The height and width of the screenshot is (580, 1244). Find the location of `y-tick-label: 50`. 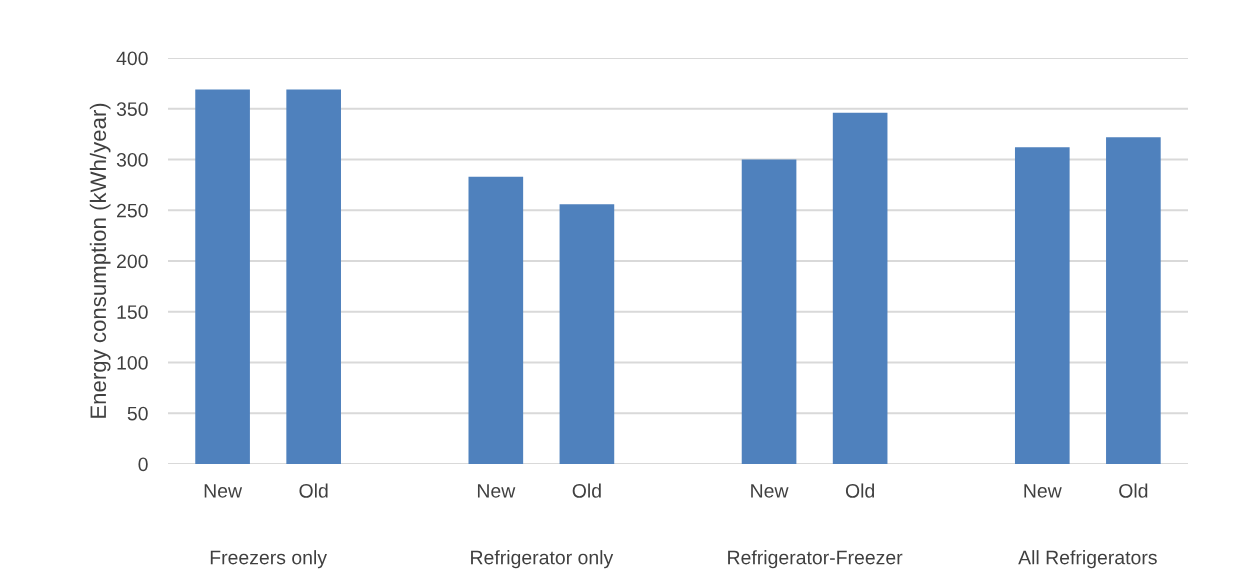

y-tick-label: 50 is located at coordinates (137, 413).